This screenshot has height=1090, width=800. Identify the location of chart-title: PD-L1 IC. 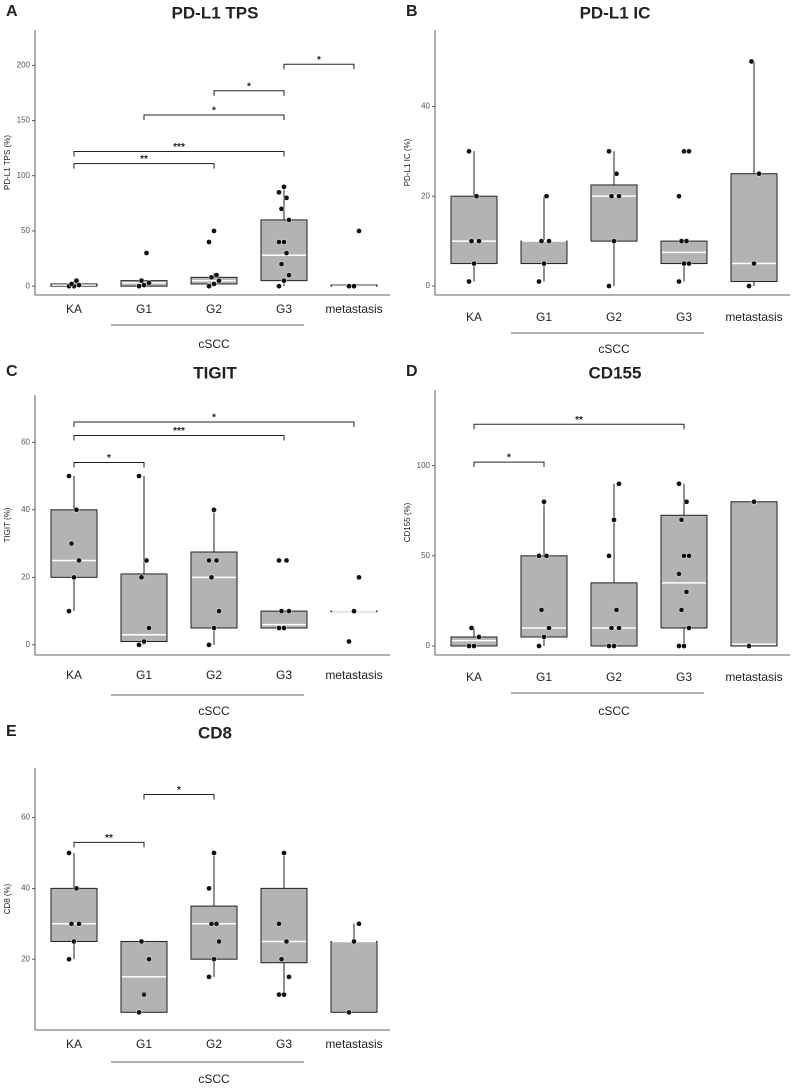
(615, 12).